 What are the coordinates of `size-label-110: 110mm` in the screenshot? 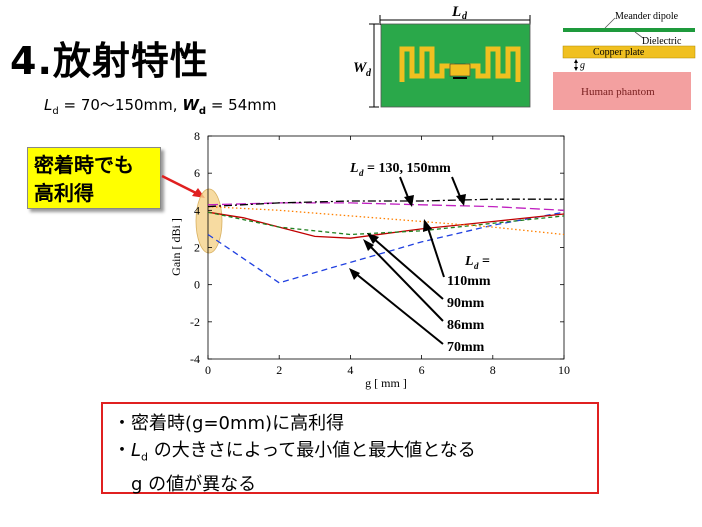 It's located at (469, 281).